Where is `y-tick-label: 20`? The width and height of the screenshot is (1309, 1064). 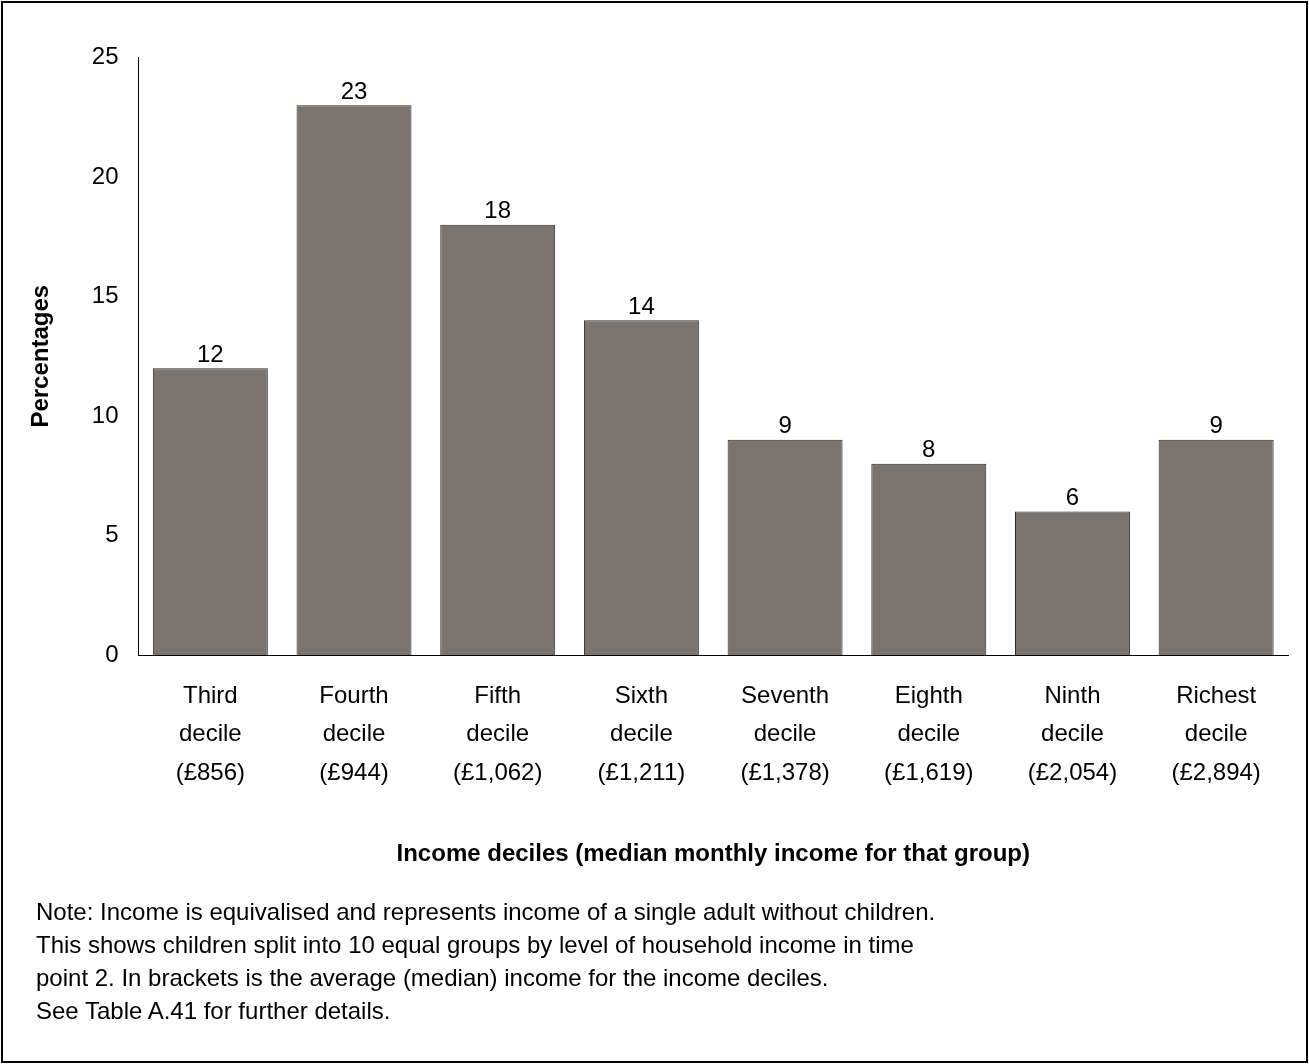
y-tick-label: 20 is located at coordinates (105, 175).